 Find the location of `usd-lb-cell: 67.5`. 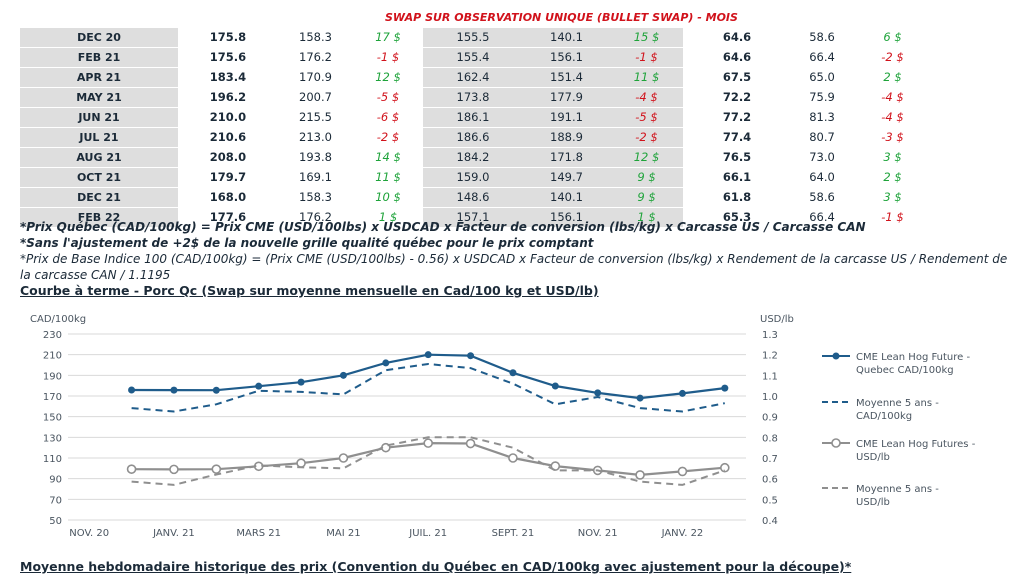

usd-lb-cell: 67.5 is located at coordinates (737, 77).